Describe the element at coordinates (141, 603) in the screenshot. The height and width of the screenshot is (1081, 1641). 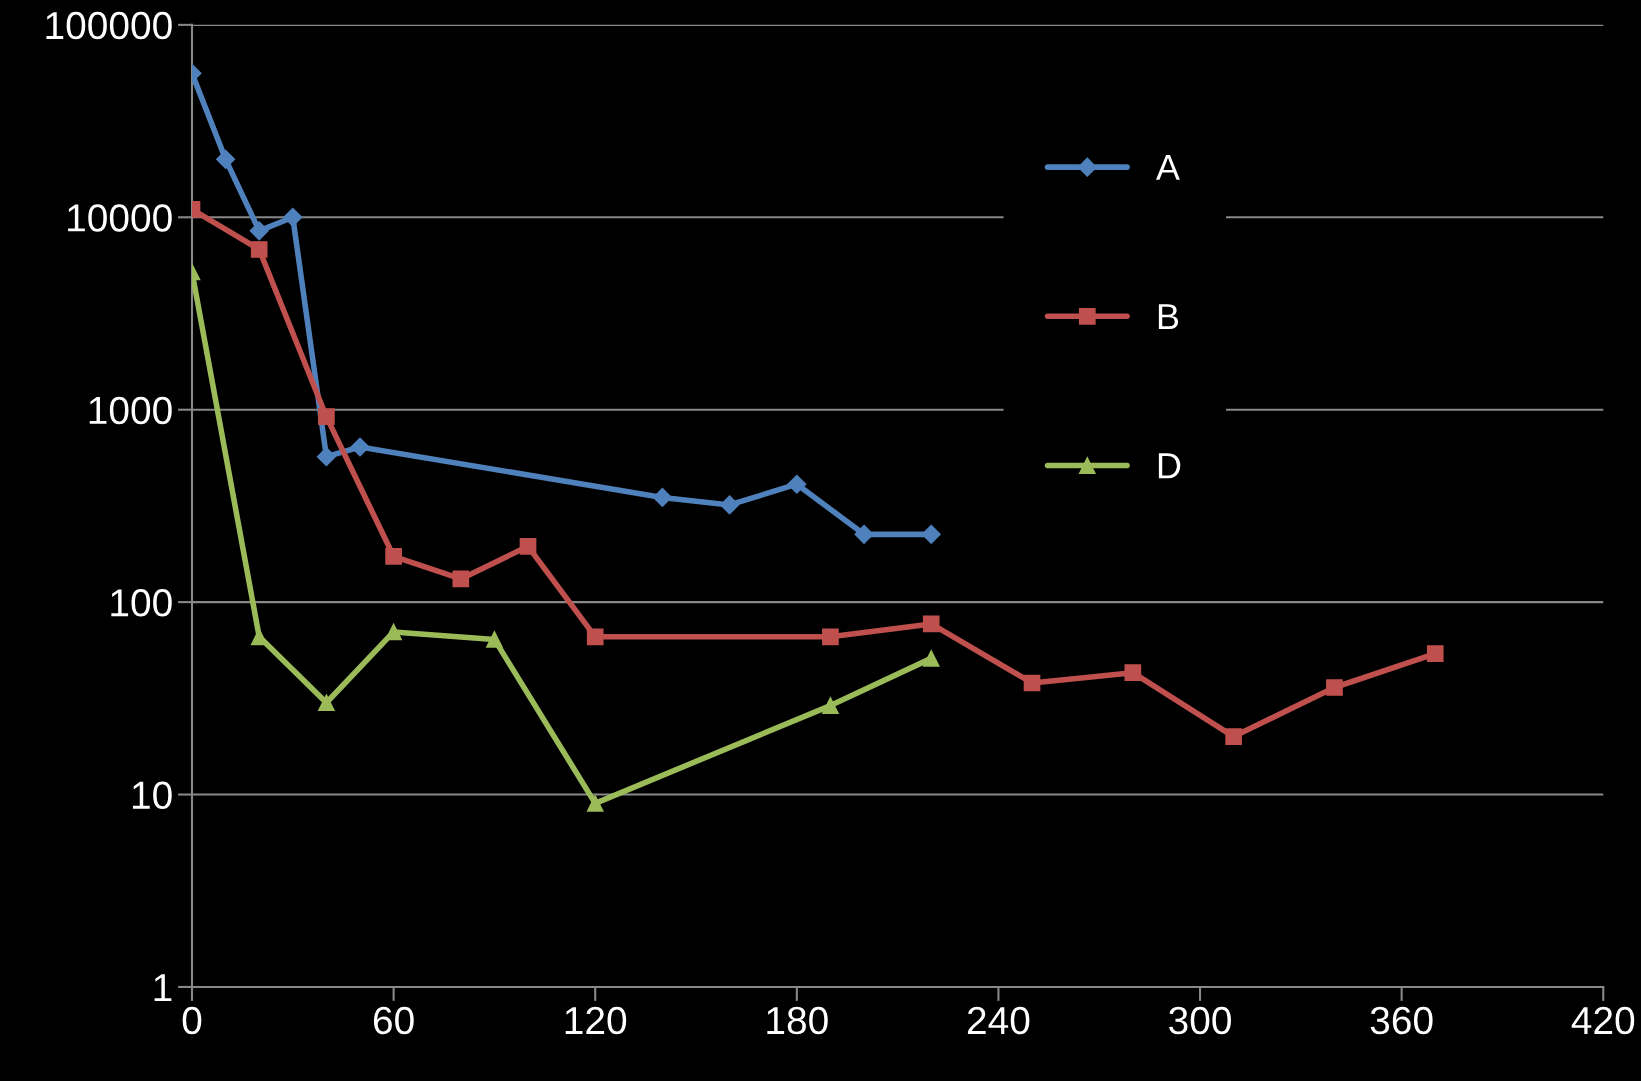
I see `y-tick-label: 100` at that location.